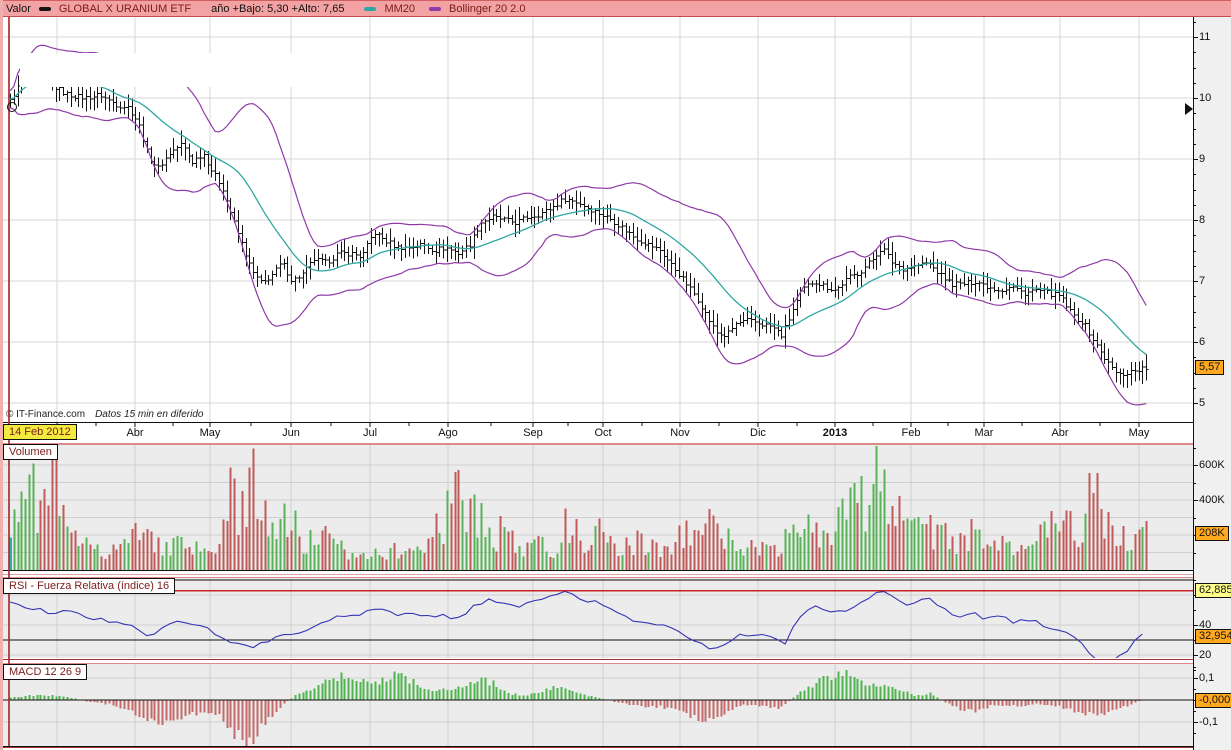  Describe the element at coordinates (448, 433) in the screenshot. I see `month-label: Ago` at that location.